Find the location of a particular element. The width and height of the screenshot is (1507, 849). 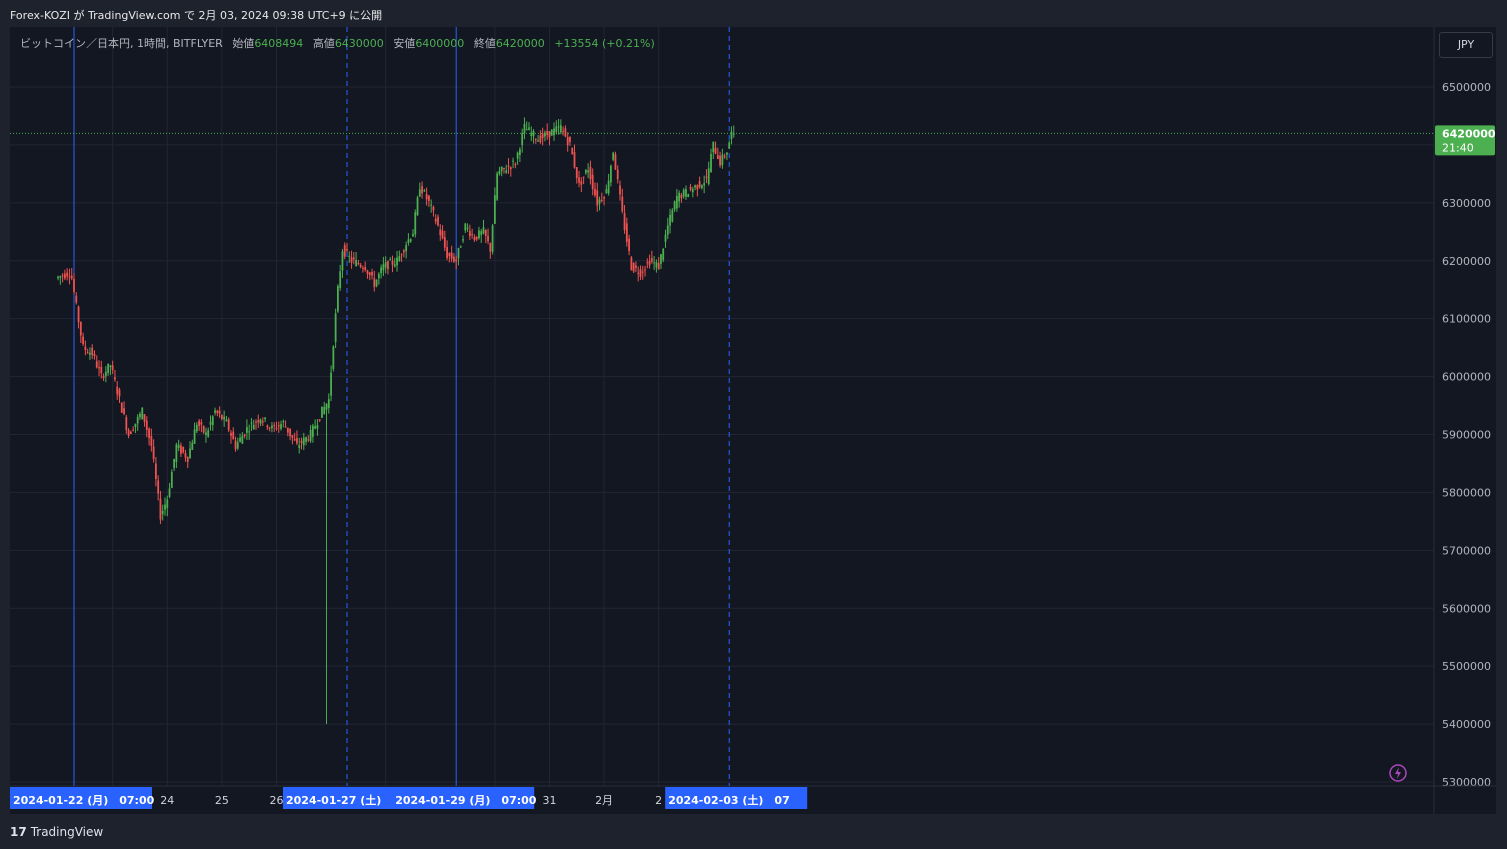

y-tick-label: 5600000 is located at coordinates (1466, 608).